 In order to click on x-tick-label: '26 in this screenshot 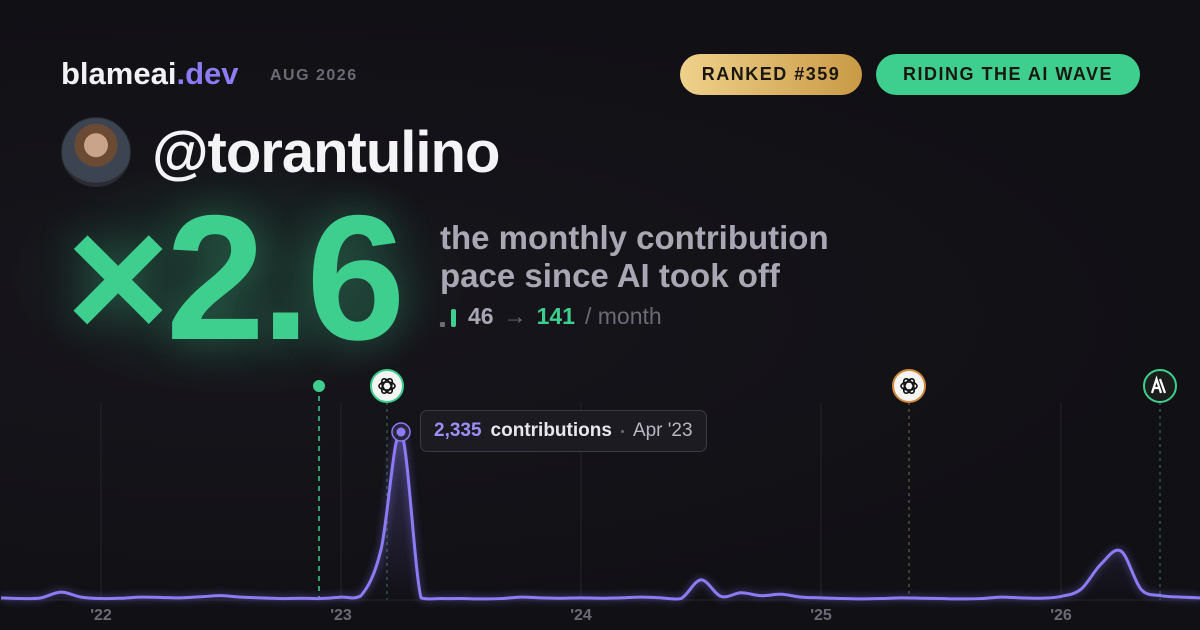, I will do `click(1061, 615)`.